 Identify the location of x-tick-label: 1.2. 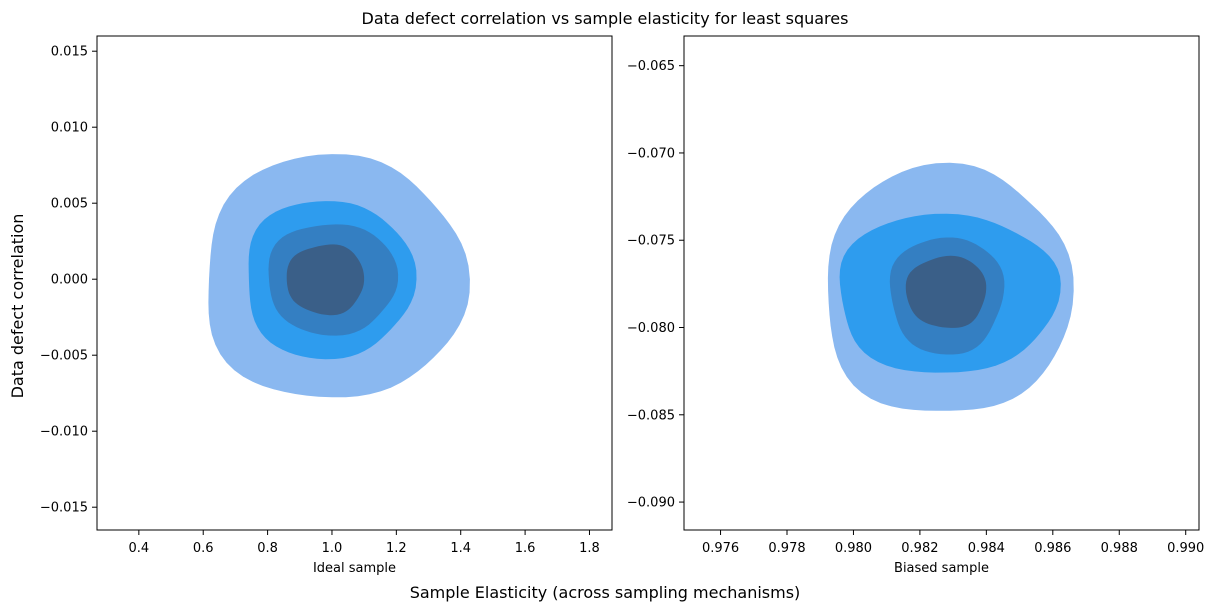
(396, 548).